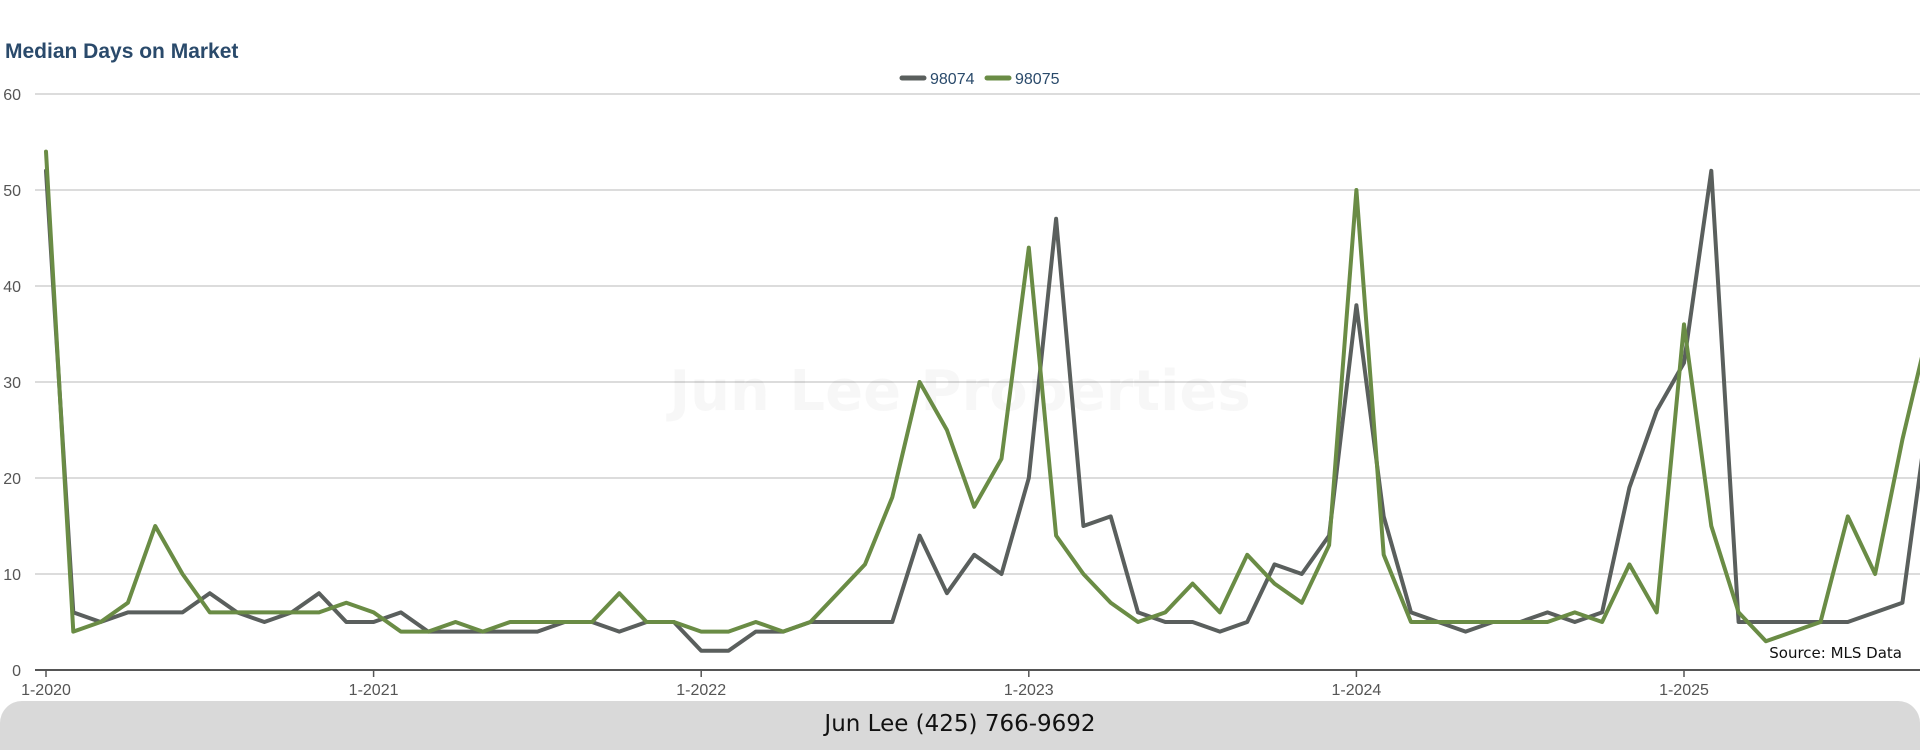 This screenshot has width=1920, height=750. Describe the element at coordinates (1029, 690) in the screenshot. I see `x-tick-label: 1-2023` at that location.